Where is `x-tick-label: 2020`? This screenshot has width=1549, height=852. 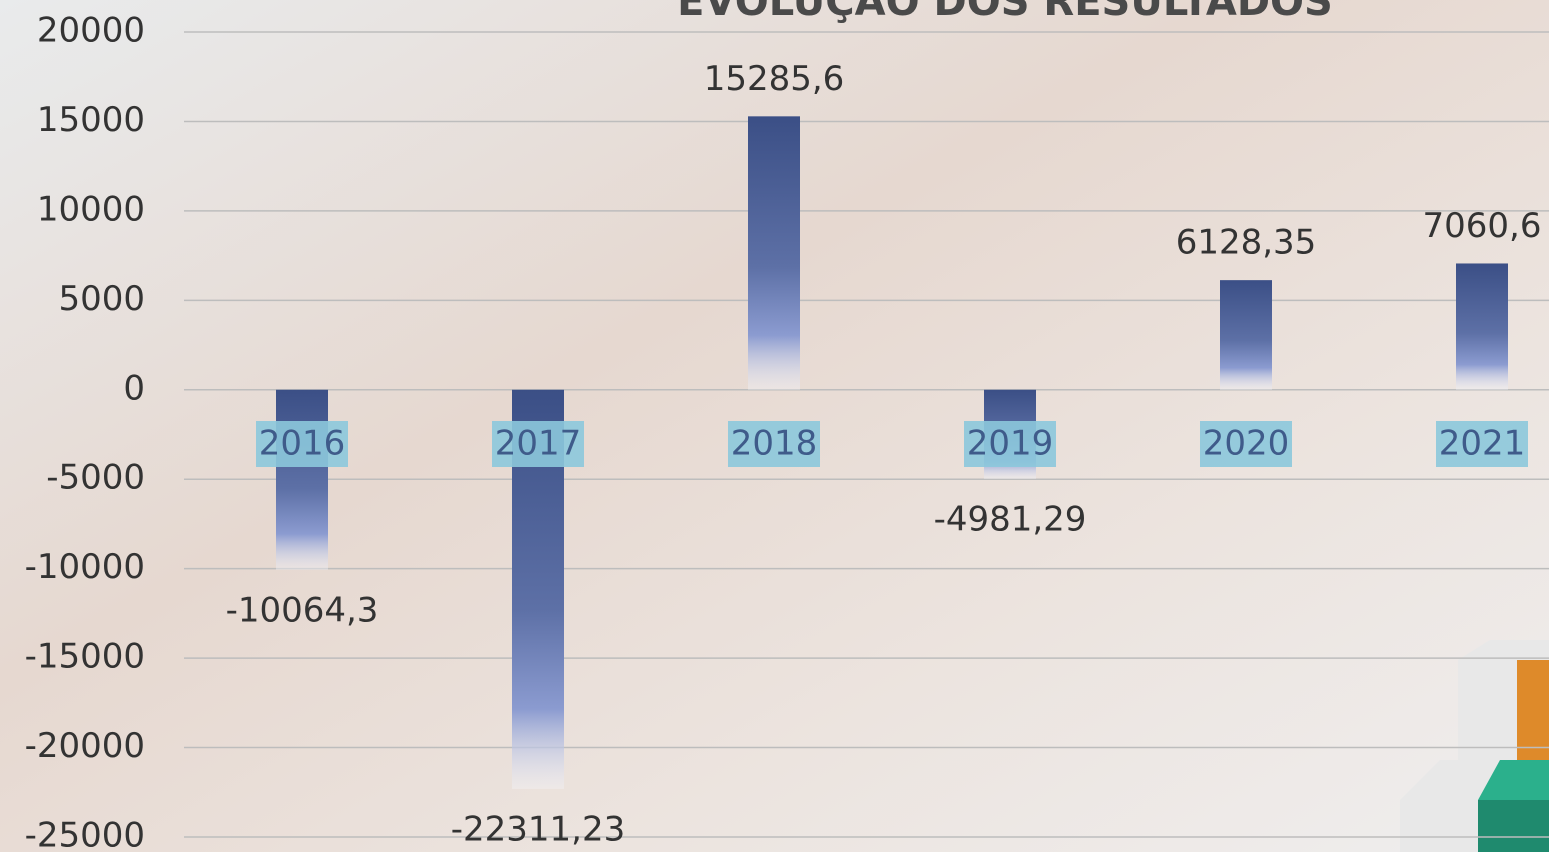
x-tick-label: 2020 is located at coordinates (1246, 444).